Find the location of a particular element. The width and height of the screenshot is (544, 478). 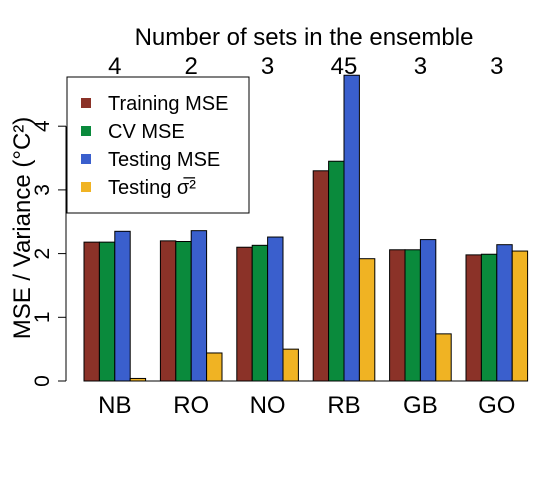

y-axis-label: MSE / Variance (°C²) is located at coordinates (22, 228).